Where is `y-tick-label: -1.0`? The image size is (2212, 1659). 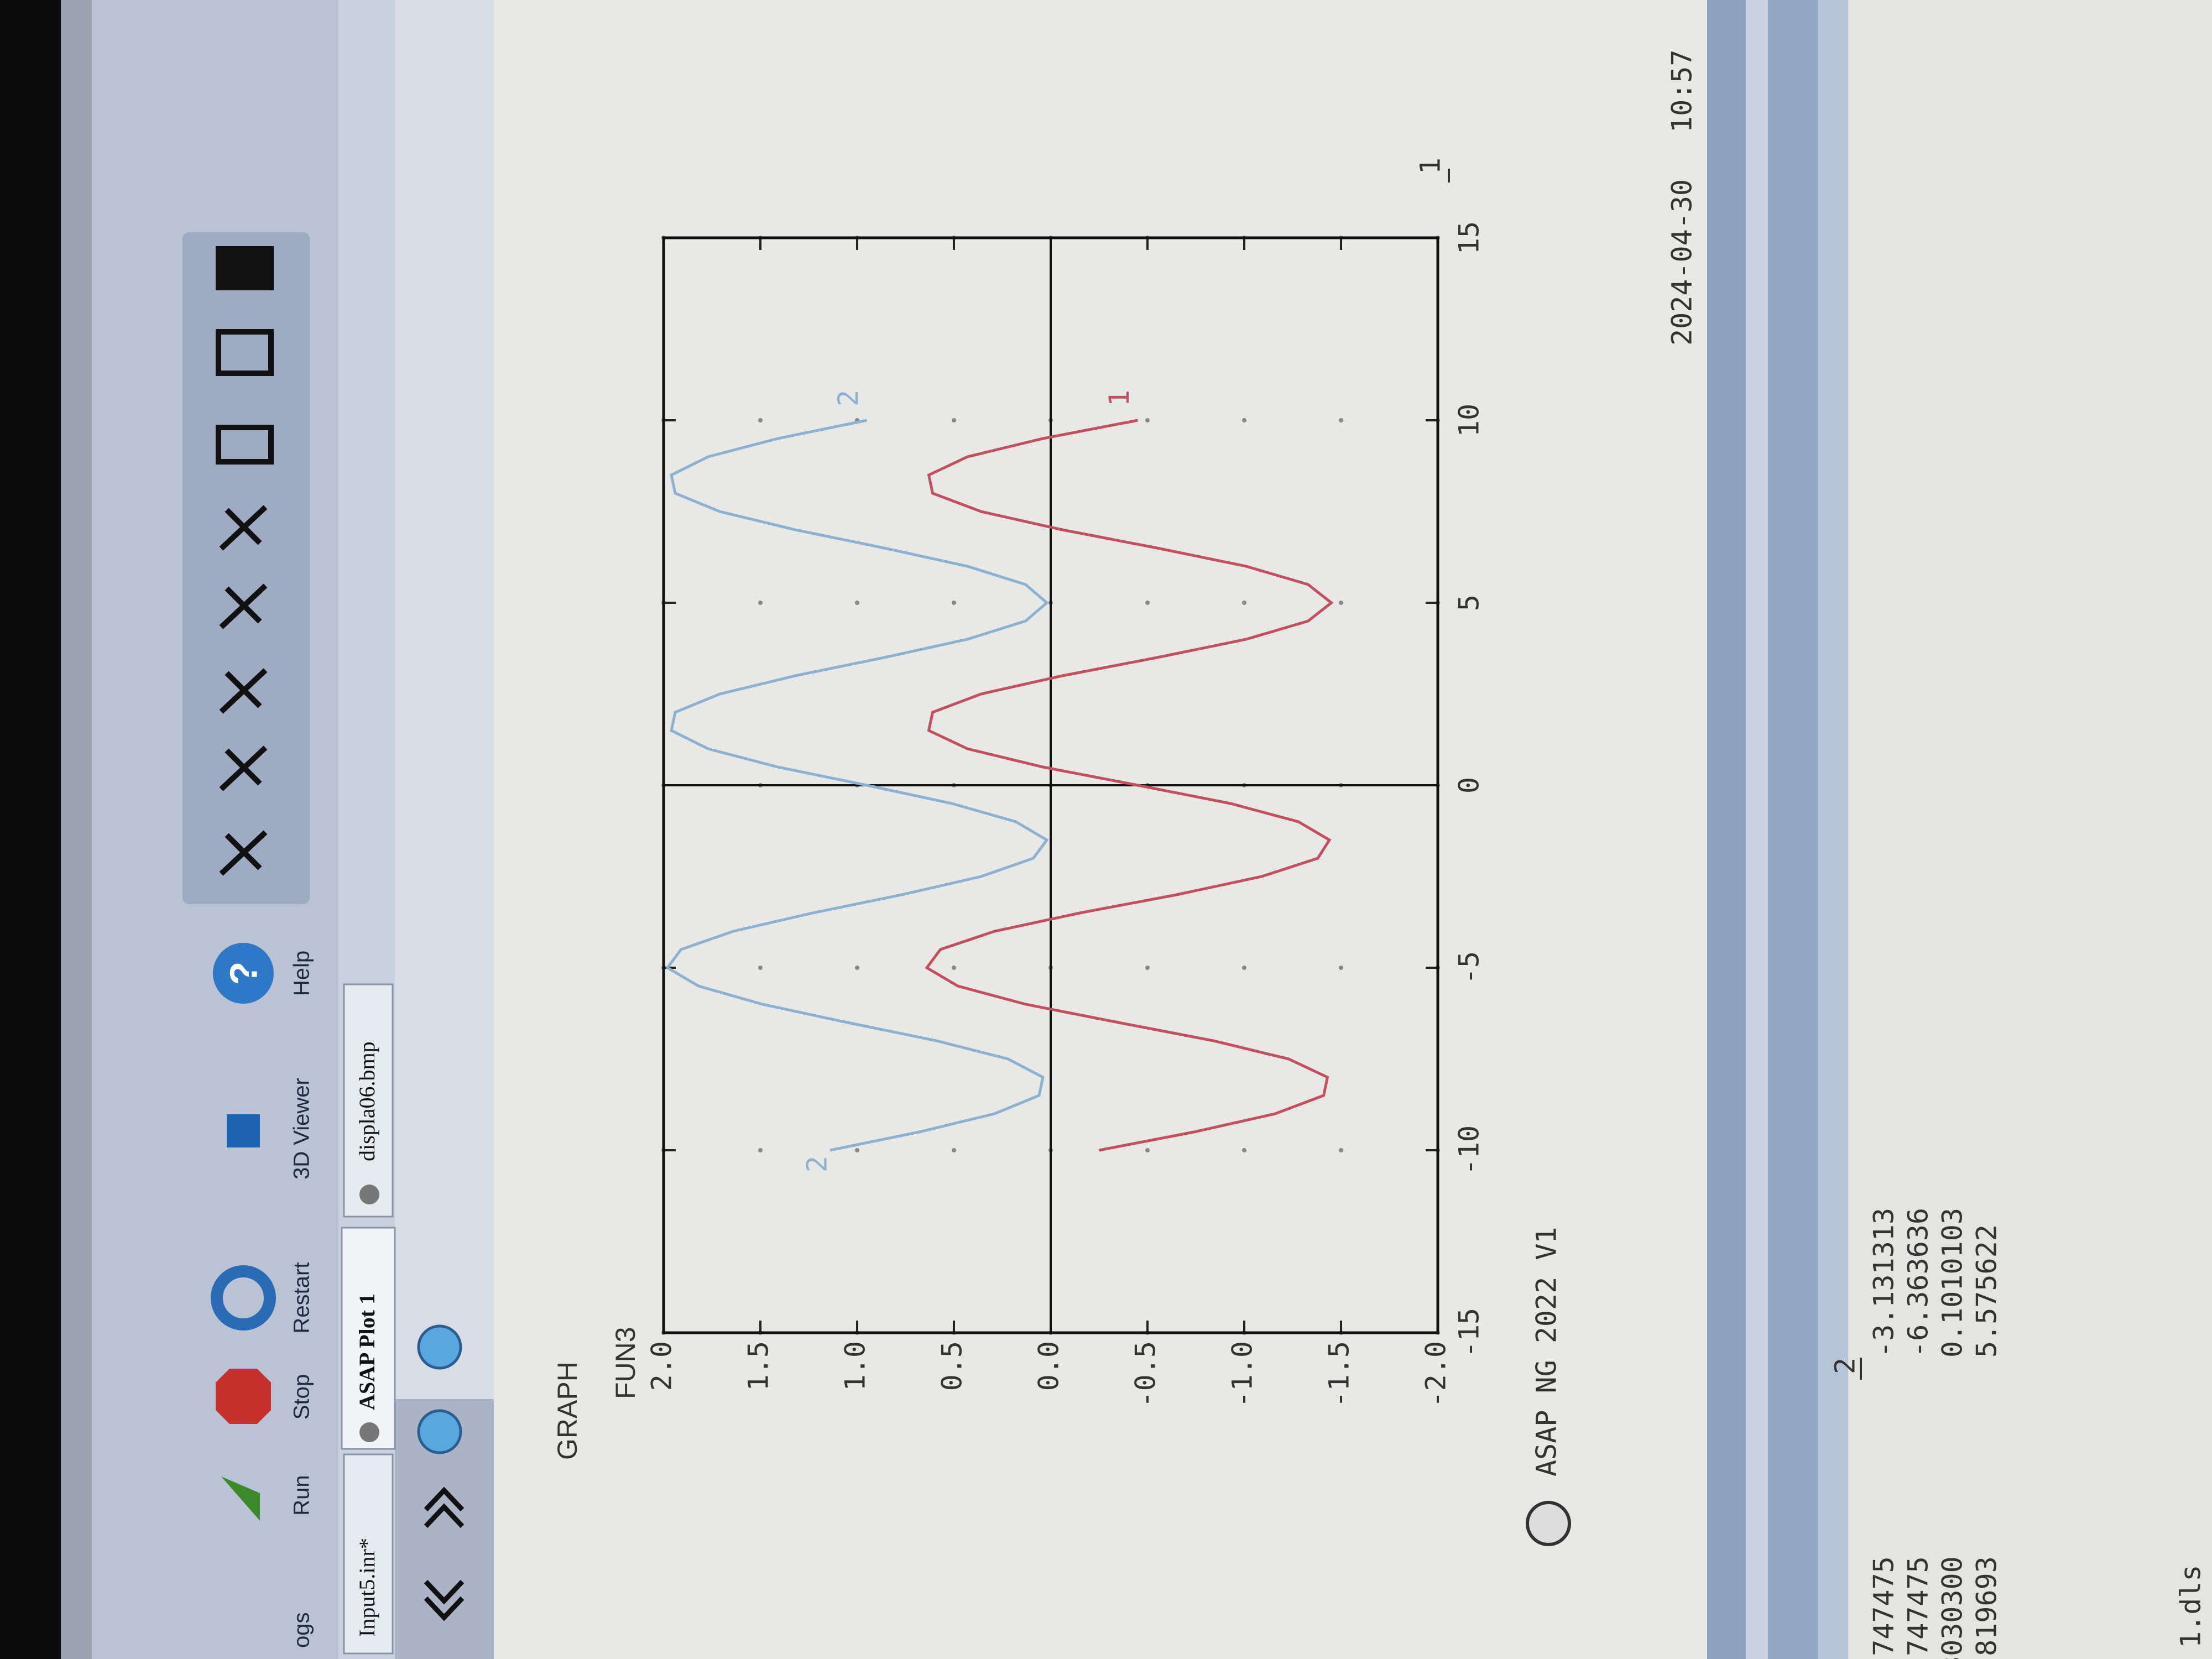 y-tick-label: -1.0 is located at coordinates (1243, 1374).